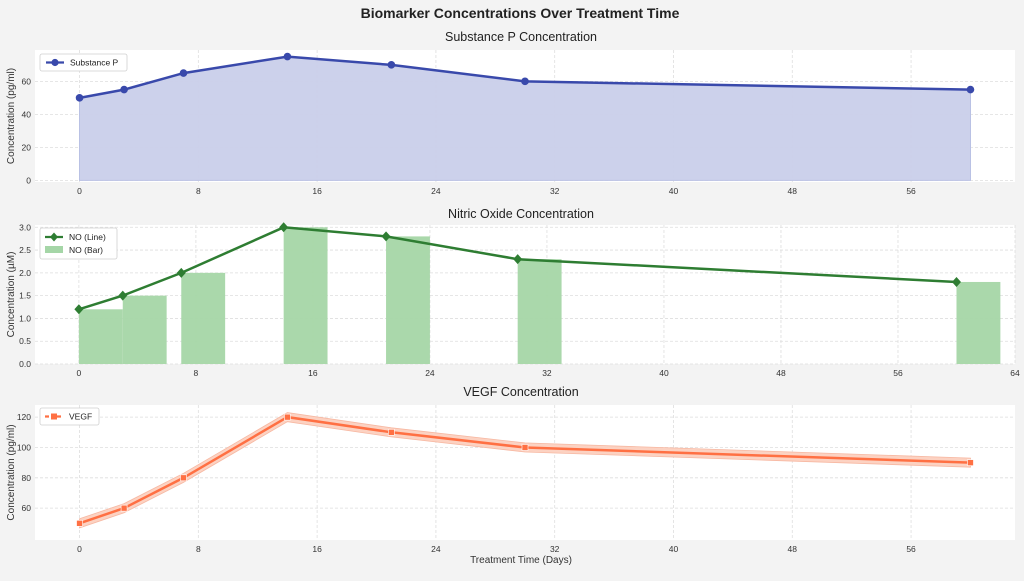  I want to click on panel-title: VEGF Concentration, so click(520, 392).